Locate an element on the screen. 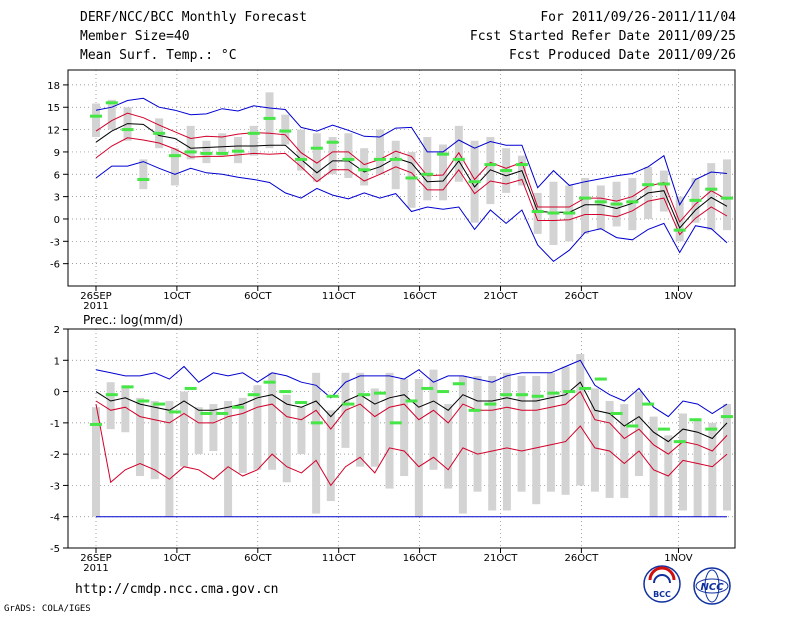 The width and height of the screenshot is (800, 618). ncc-logo-text: NCC is located at coordinates (712, 587).